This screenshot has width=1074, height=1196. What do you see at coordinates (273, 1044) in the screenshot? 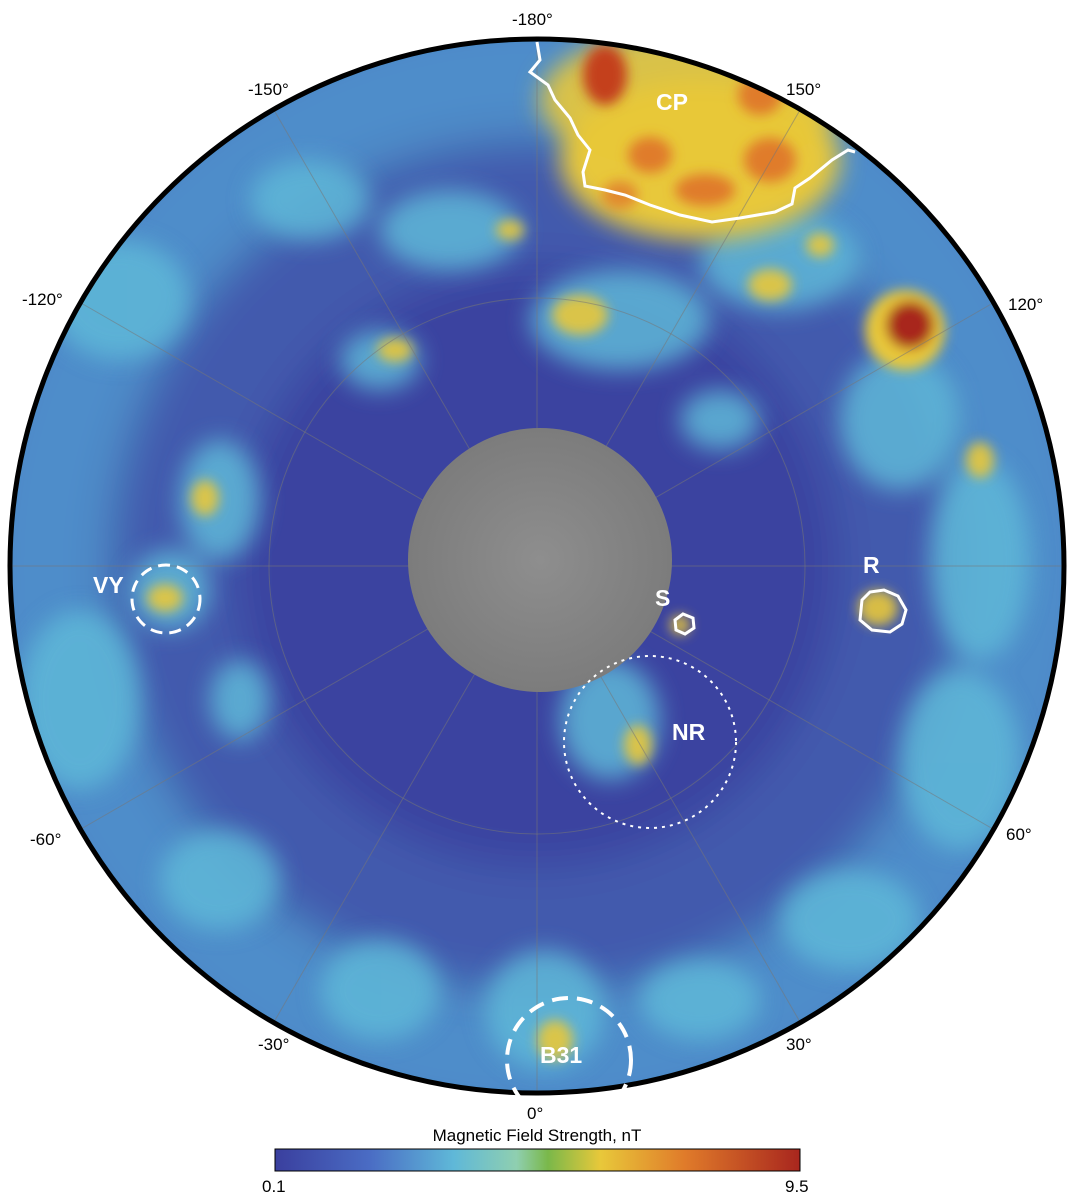
I see `lon-label-lower-left: -30°` at bounding box center [273, 1044].